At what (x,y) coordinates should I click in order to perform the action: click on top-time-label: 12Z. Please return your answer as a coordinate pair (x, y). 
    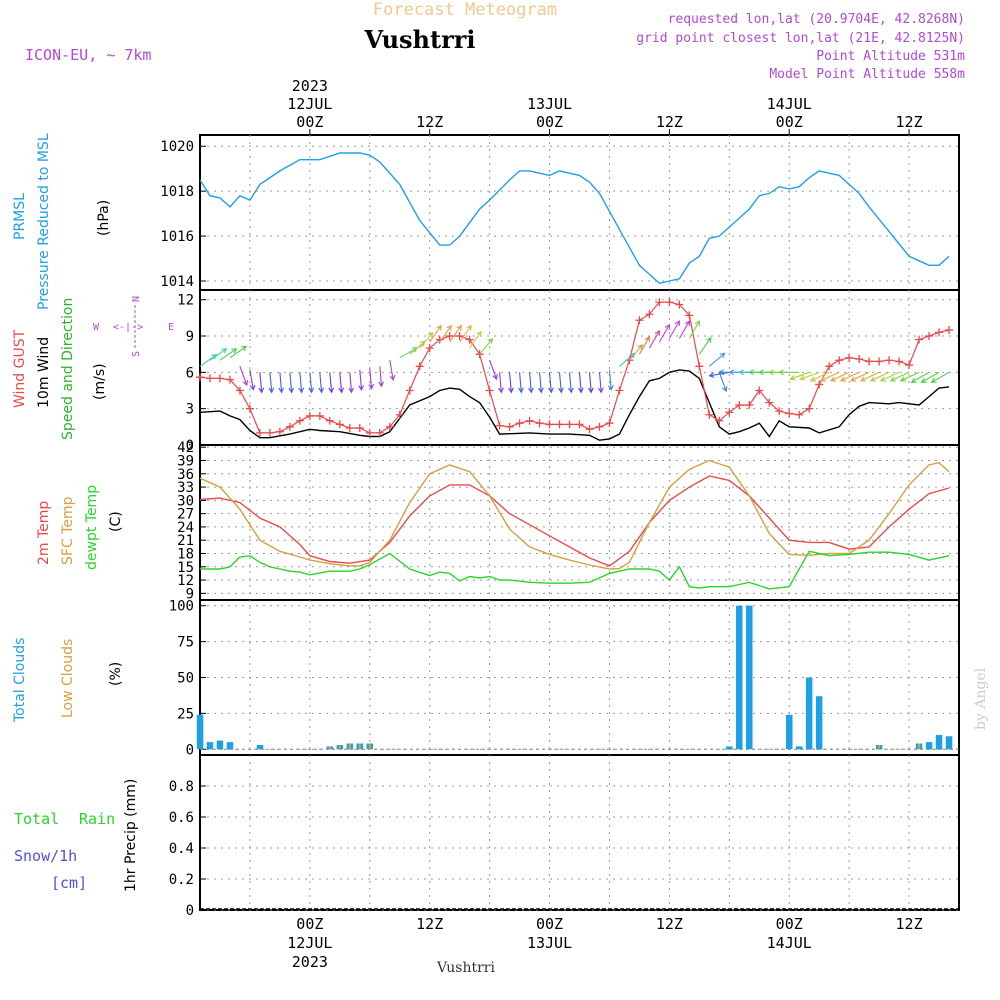
    Looking at the image, I should click on (429, 122).